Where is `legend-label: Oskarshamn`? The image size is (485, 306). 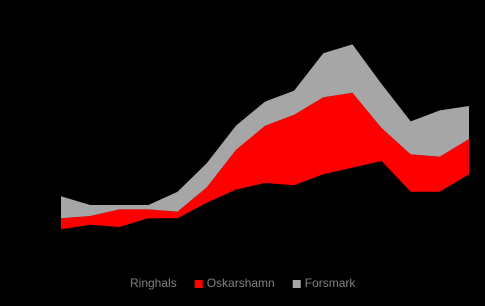 legend-label: Oskarshamn is located at coordinates (241, 283).